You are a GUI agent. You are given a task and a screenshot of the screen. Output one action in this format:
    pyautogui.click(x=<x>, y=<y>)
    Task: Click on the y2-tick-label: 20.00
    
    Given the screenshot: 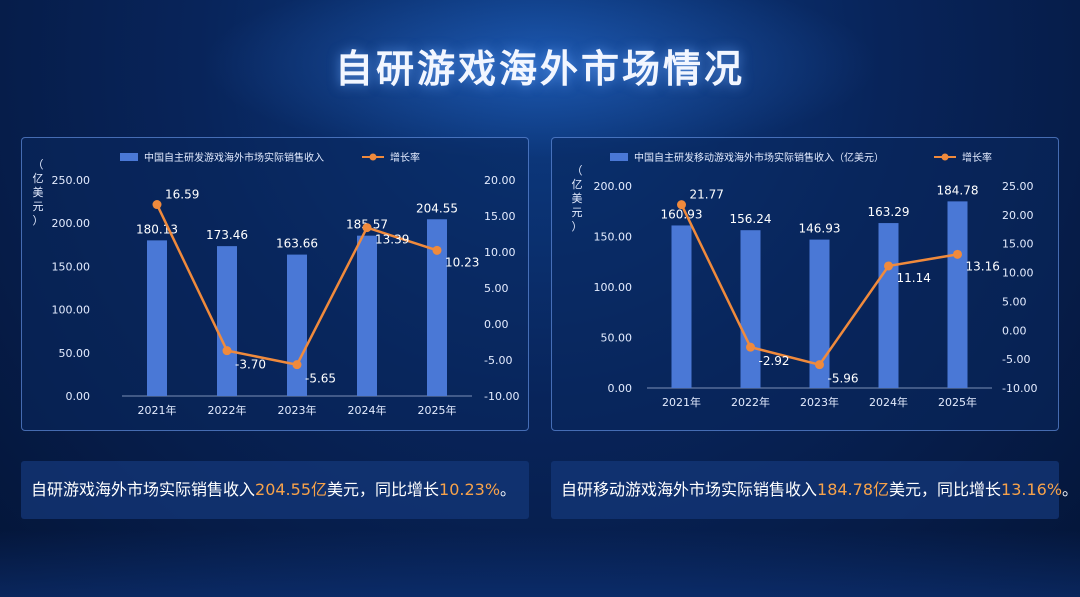 What is the action you would take?
    pyautogui.click(x=500, y=180)
    